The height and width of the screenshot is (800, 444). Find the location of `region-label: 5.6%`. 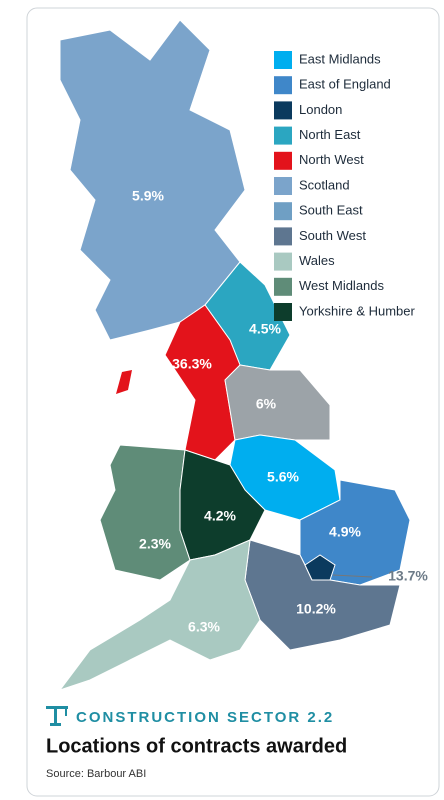

region-label: 5.6% is located at coordinates (283, 477).